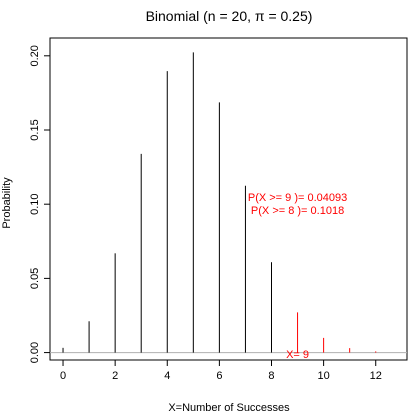  Describe the element at coordinates (35, 55) in the screenshot. I see `y-tick-label: 0.20` at that location.